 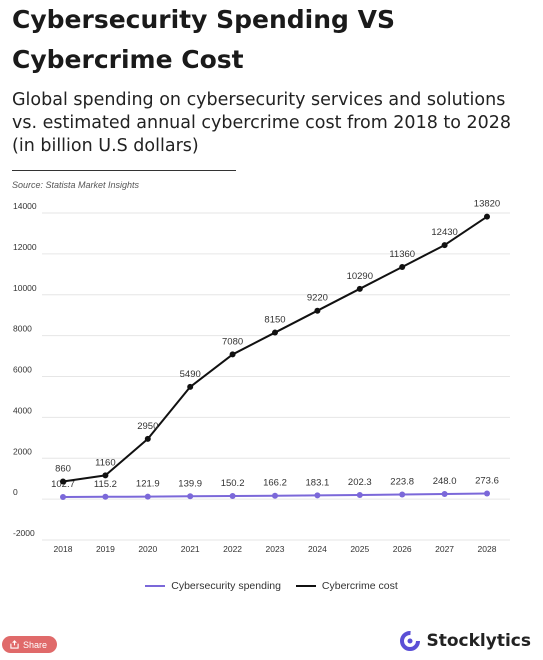 I want to click on data-label: 5490, so click(x=190, y=374).